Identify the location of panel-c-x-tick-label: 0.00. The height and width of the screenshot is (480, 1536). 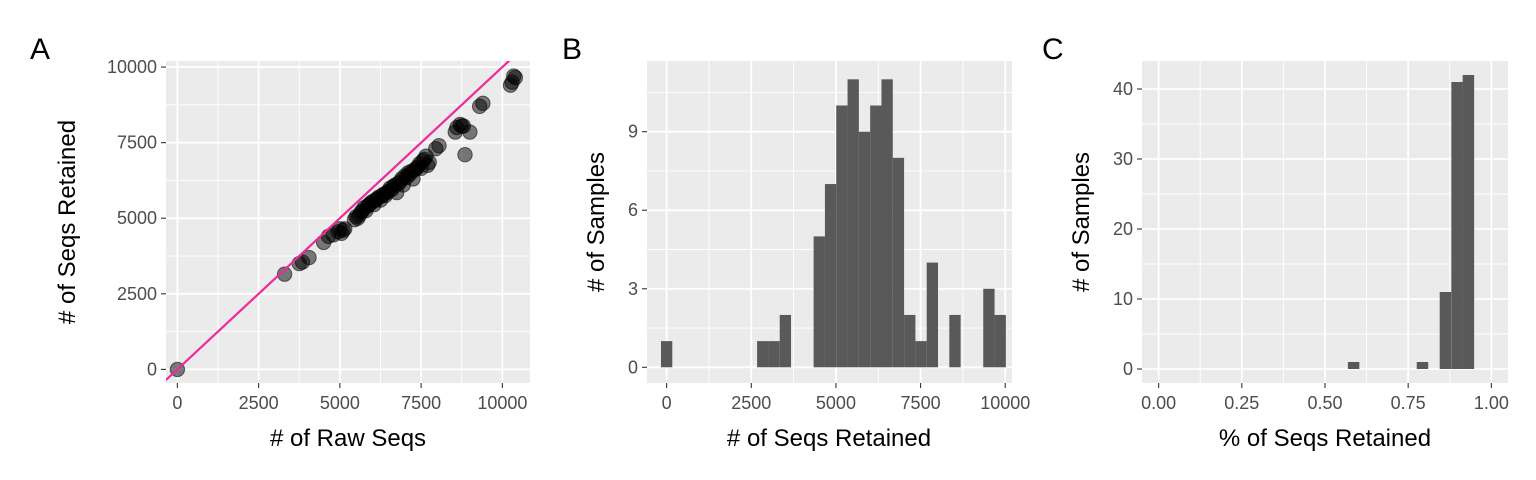
(1158, 403).